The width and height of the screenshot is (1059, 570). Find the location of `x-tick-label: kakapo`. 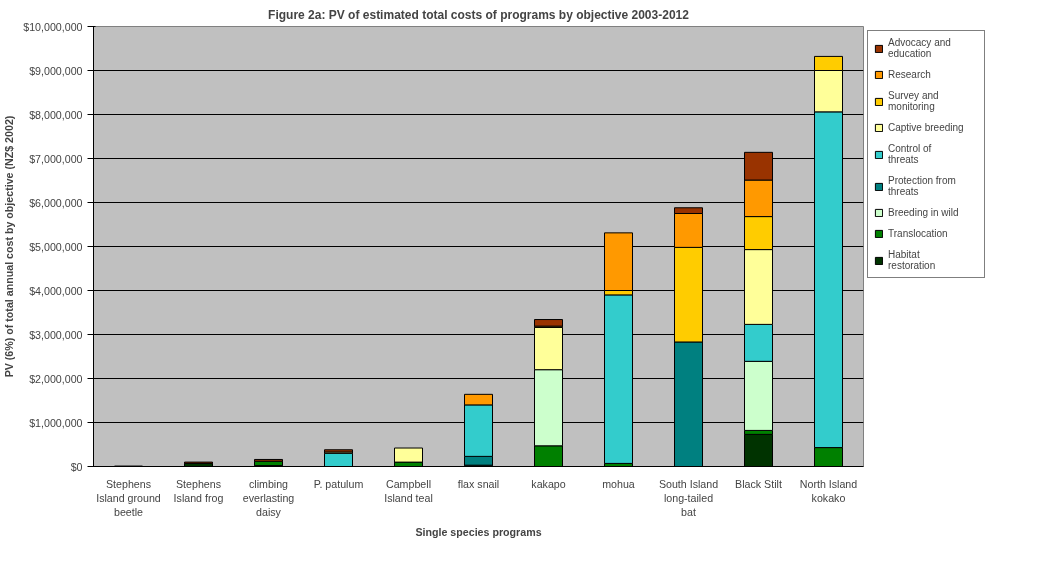

x-tick-label: kakapo is located at coordinates (548, 483).